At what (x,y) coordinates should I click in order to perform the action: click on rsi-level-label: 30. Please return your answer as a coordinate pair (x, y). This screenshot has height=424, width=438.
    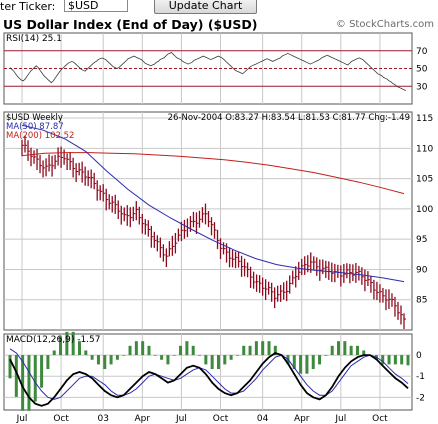
    Looking at the image, I should click on (422, 87).